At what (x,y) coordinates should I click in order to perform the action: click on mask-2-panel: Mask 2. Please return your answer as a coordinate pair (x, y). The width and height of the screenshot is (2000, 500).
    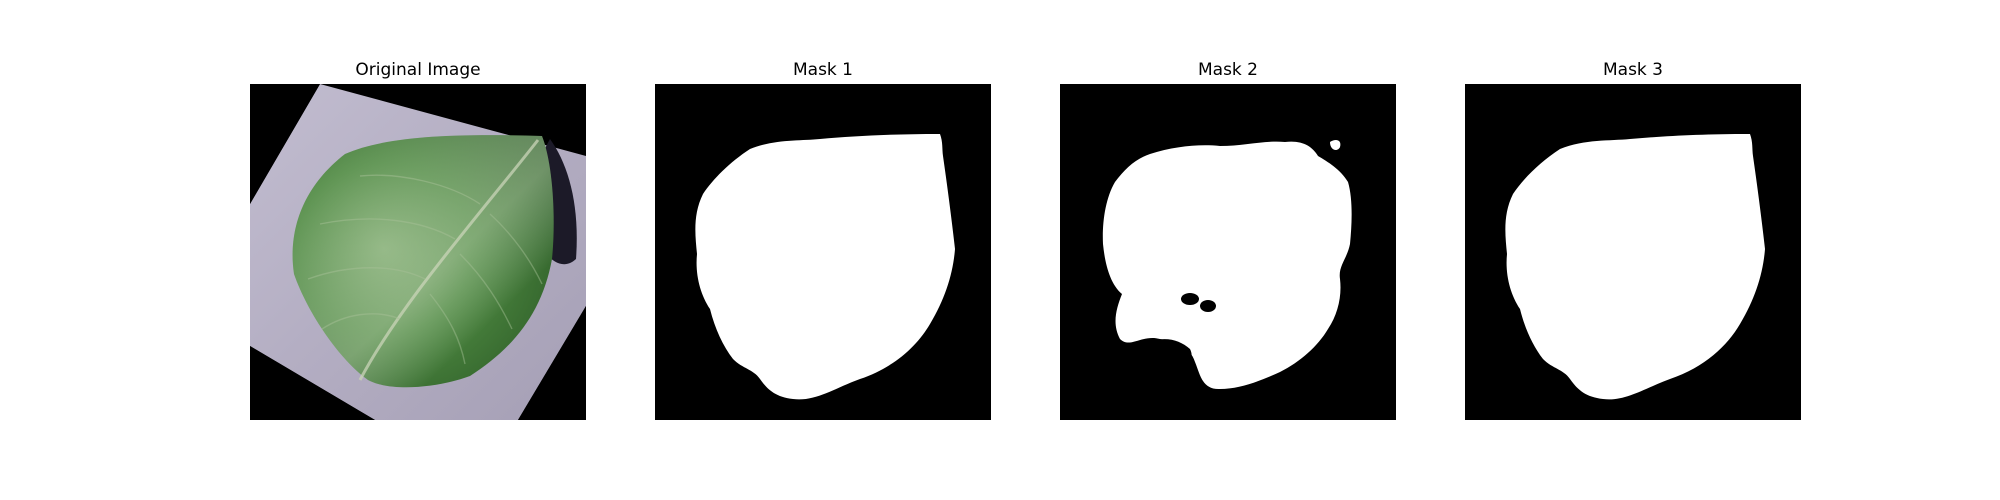
    Looking at the image, I should click on (1228, 239).